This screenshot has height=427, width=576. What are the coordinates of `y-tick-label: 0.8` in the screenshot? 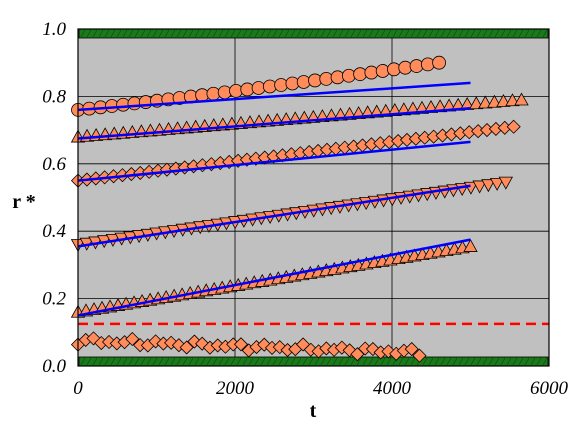 It's located at (54, 96).